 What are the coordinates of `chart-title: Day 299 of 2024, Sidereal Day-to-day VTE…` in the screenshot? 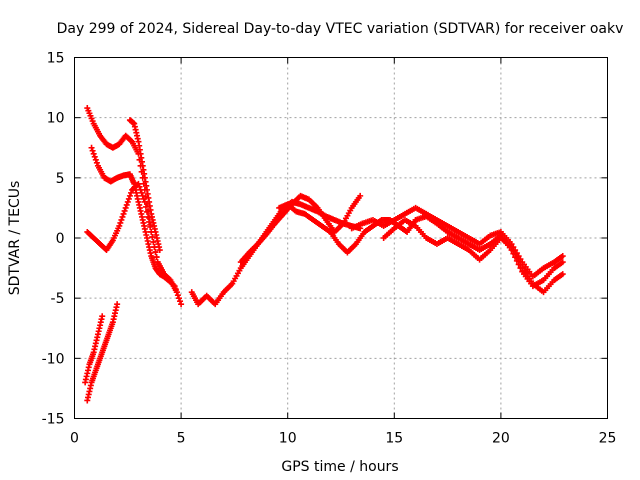 It's located at (340, 29).